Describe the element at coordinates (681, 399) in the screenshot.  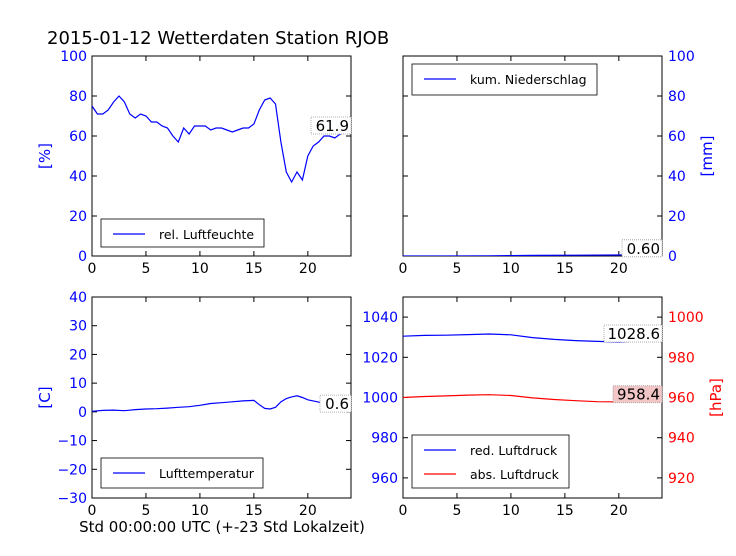
I see `y-tick-label-right: 960` at that location.